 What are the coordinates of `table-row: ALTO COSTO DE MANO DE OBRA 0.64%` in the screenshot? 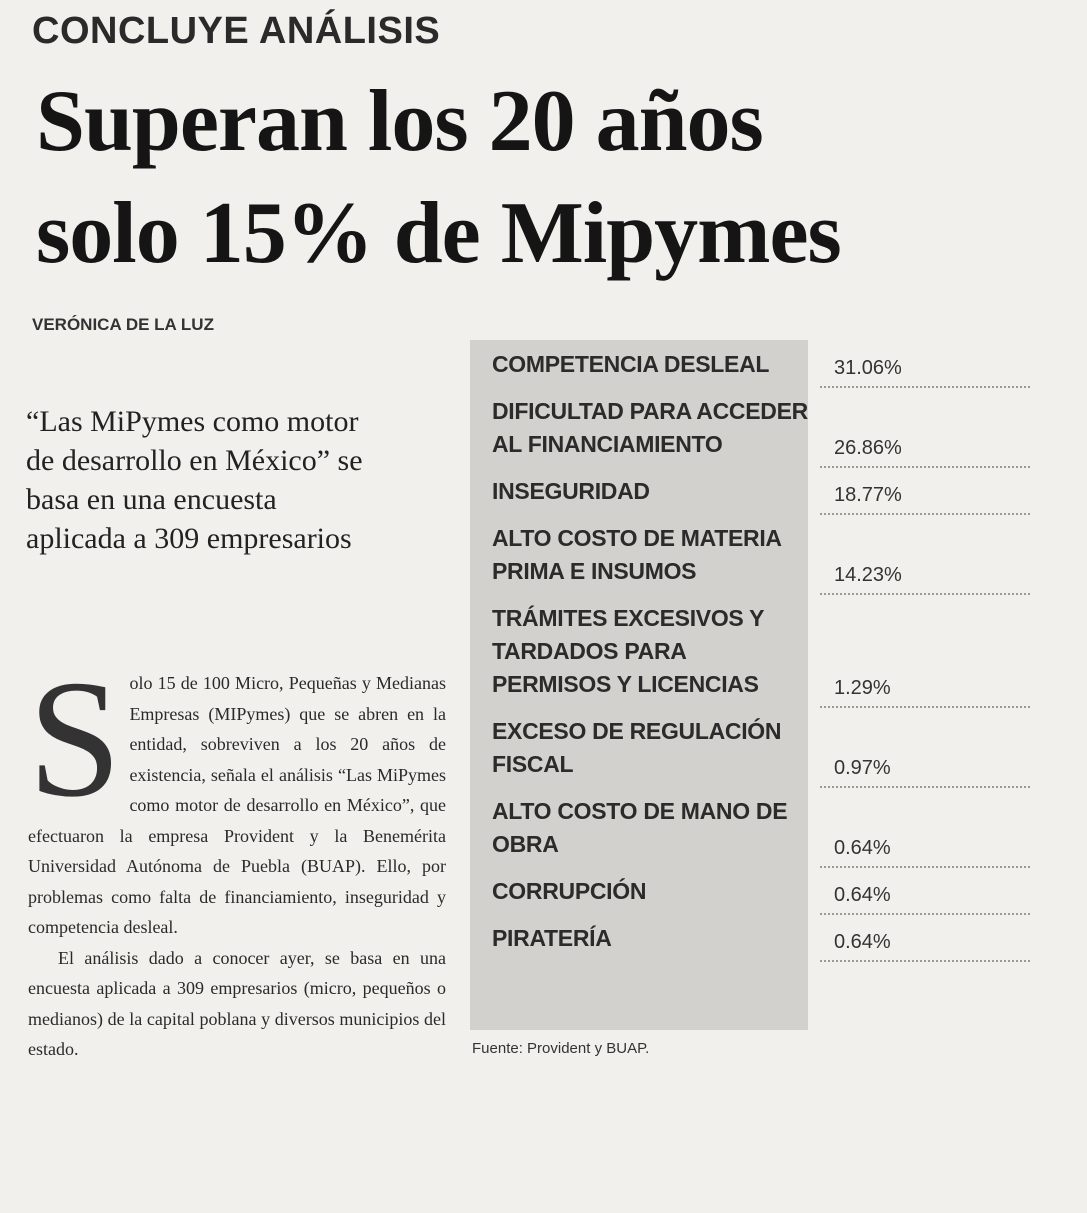 It's located at (750, 827).